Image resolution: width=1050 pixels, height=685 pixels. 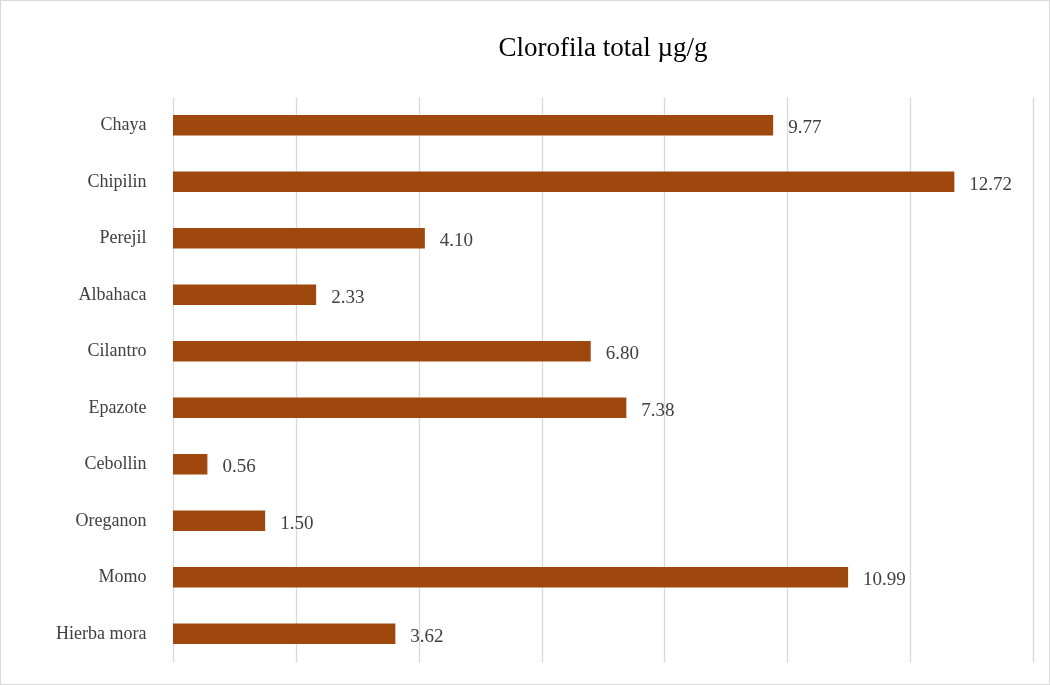 I want to click on y-tick-label: Hierba mora, so click(x=101, y=632).